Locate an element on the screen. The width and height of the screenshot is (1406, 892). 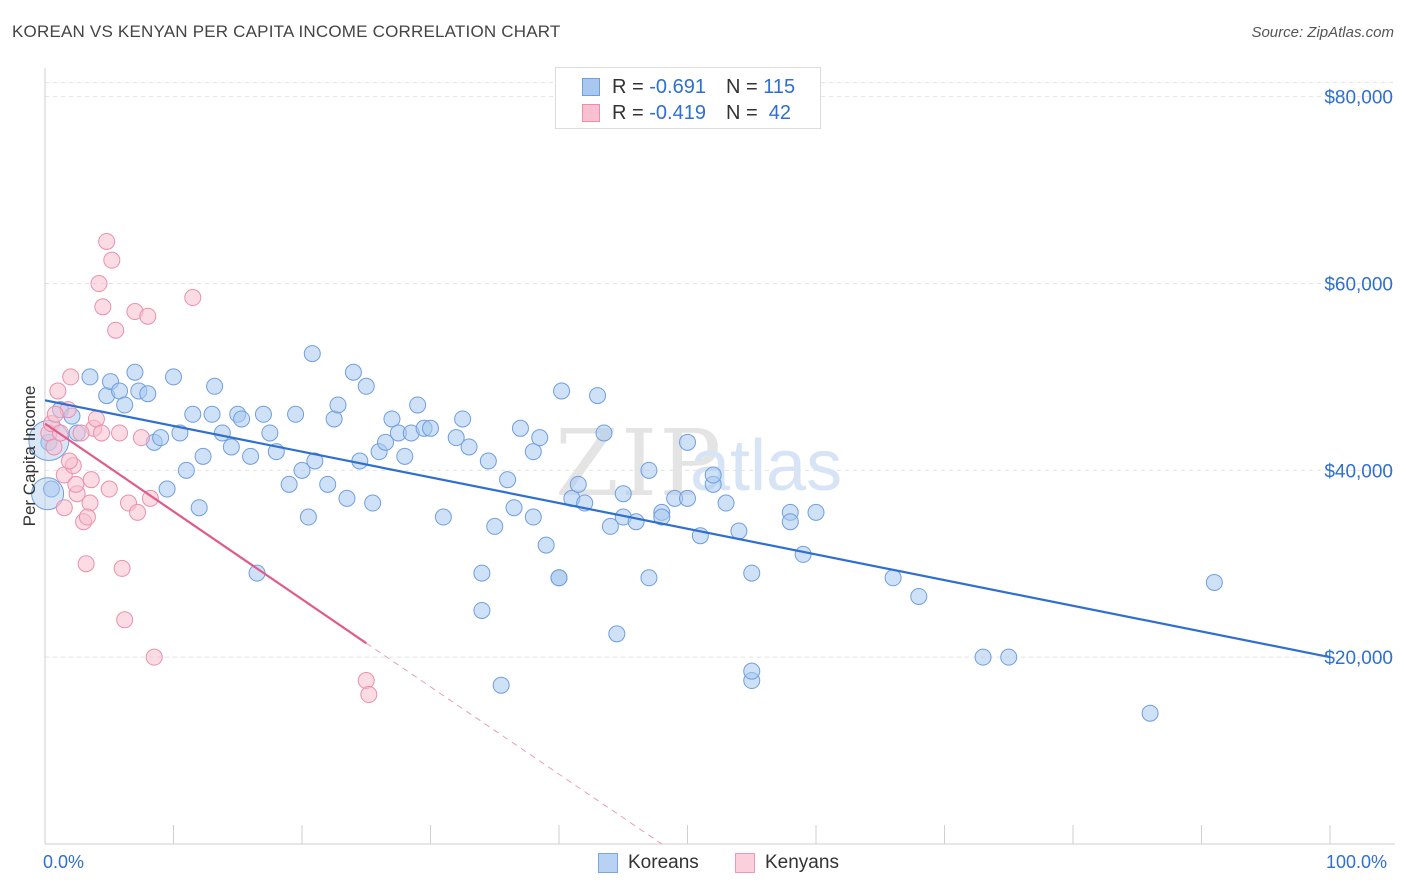
bottom-legend-label-koreans: Koreans is located at coordinates (663, 862).